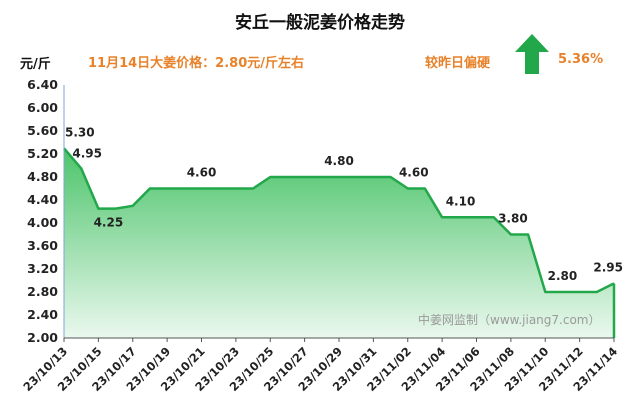  I want to click on data-label: 4.95, so click(87, 153).